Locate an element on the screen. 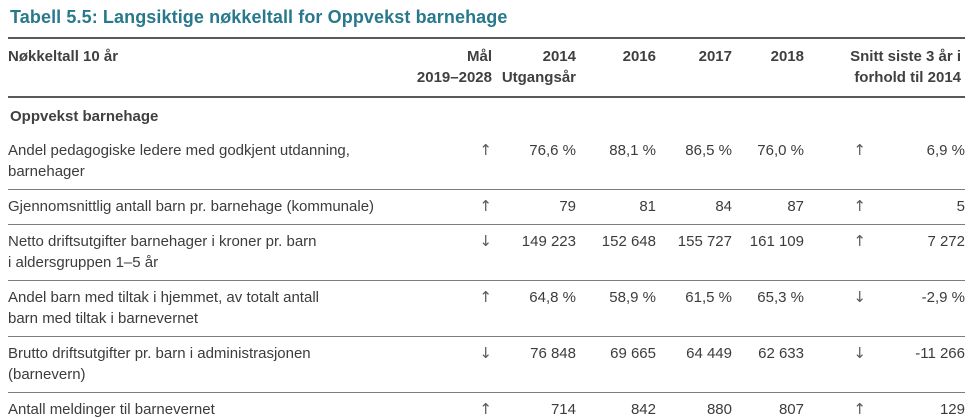  value-2018: 76,0 % is located at coordinates (768, 162).